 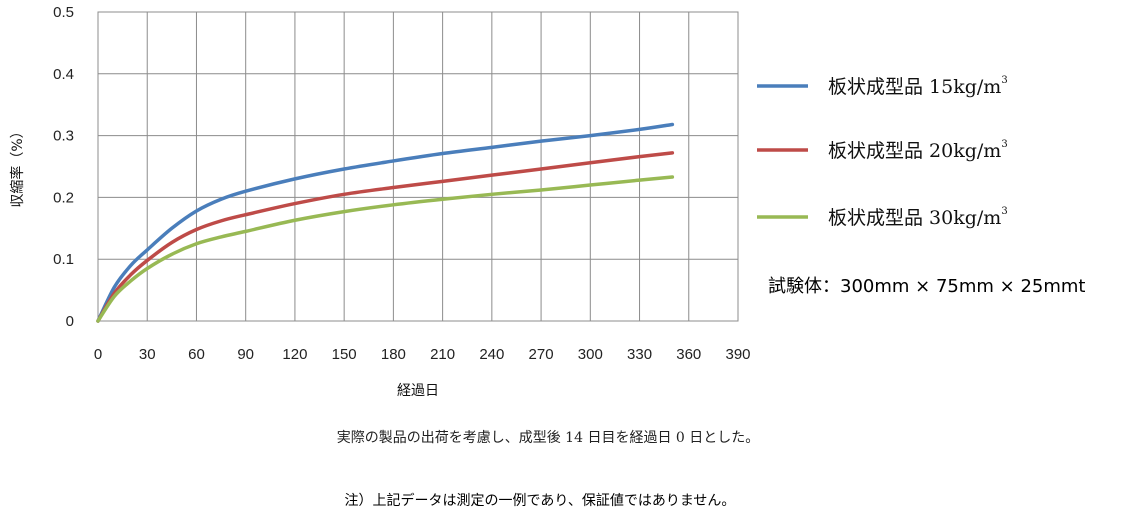 What do you see at coordinates (422, 354) in the screenshot?
I see `x-axis-ticks: 0 30 60 90 120 150 180 210 240 270 300 330 360 390` at bounding box center [422, 354].